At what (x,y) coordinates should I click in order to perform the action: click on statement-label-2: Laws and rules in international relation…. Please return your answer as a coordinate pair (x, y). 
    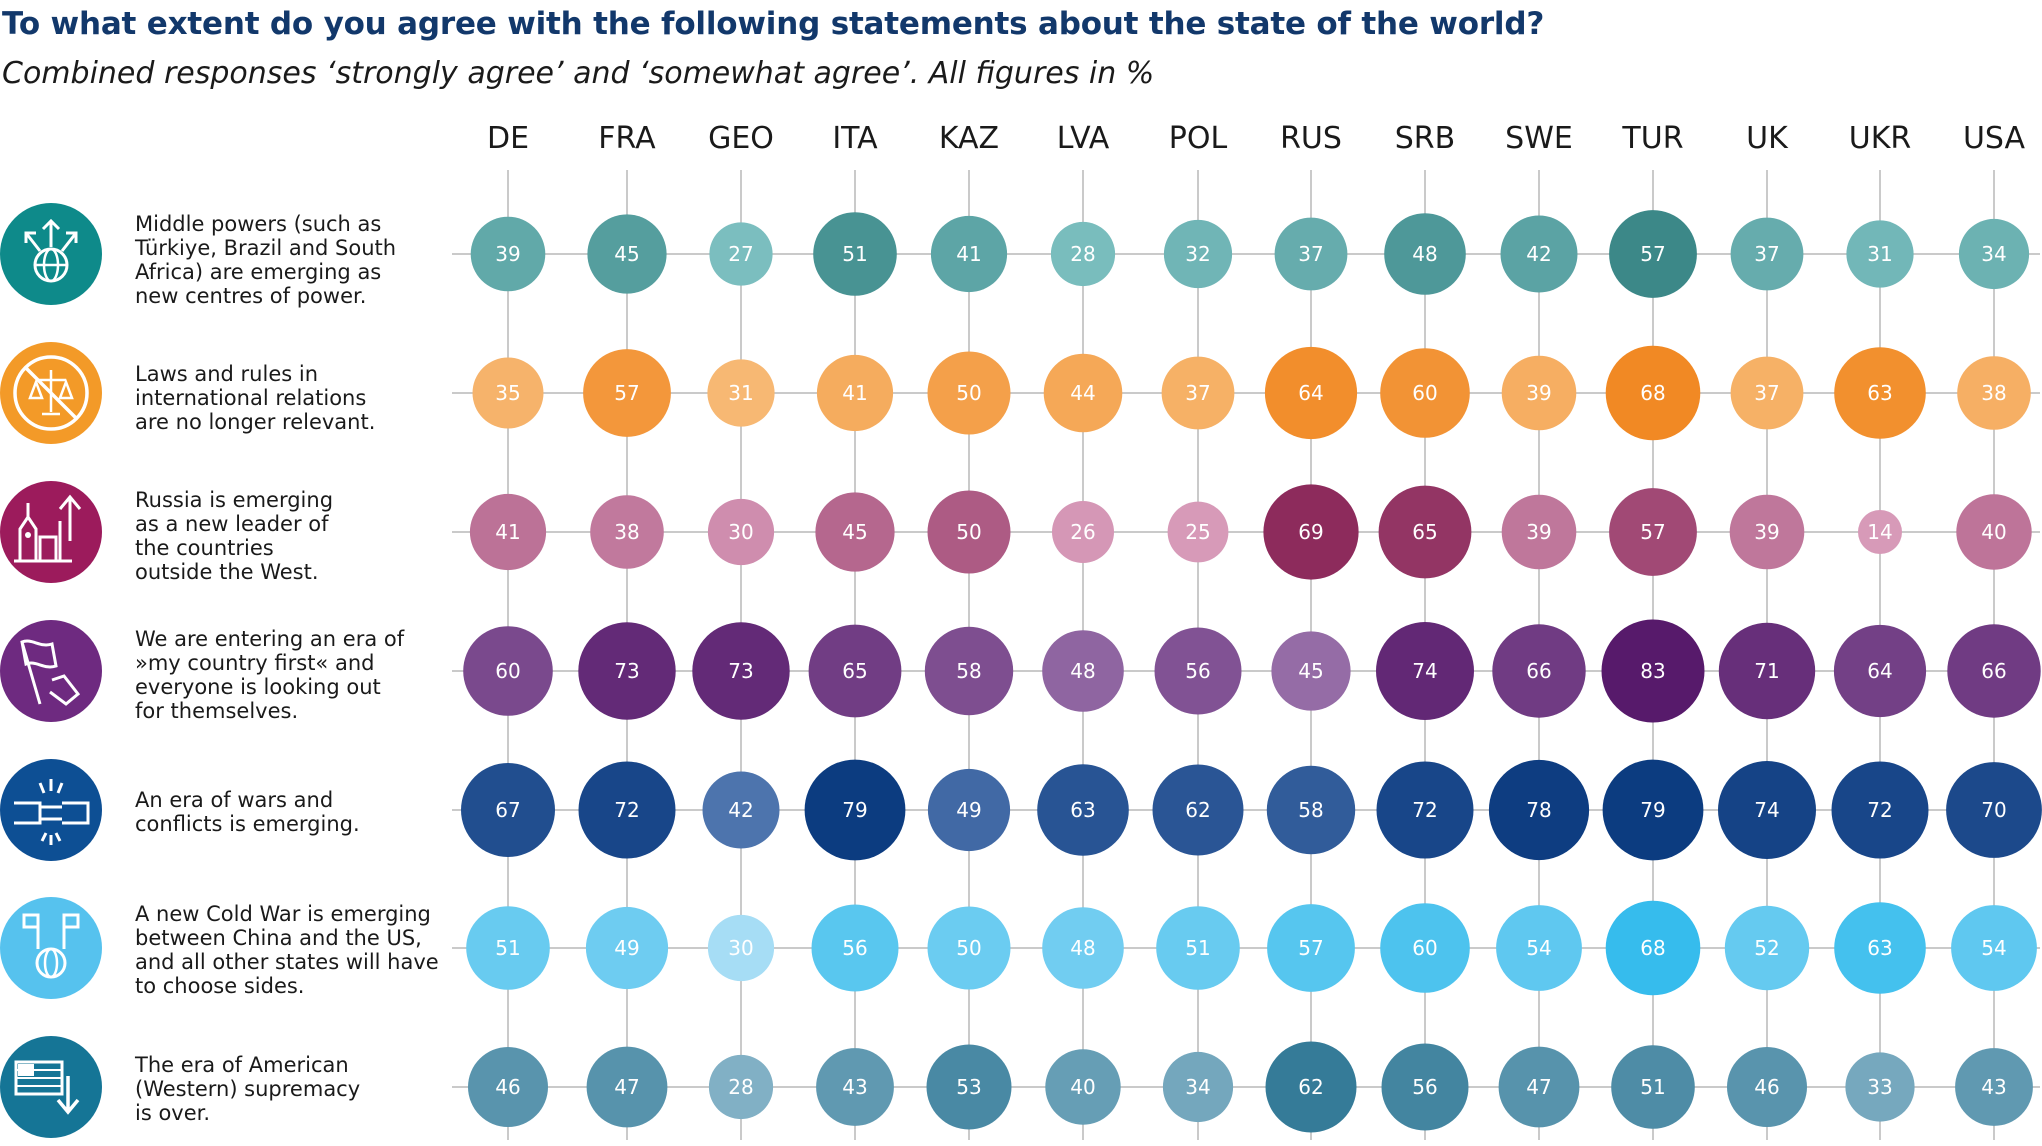
    Looking at the image, I should click on (255, 398).